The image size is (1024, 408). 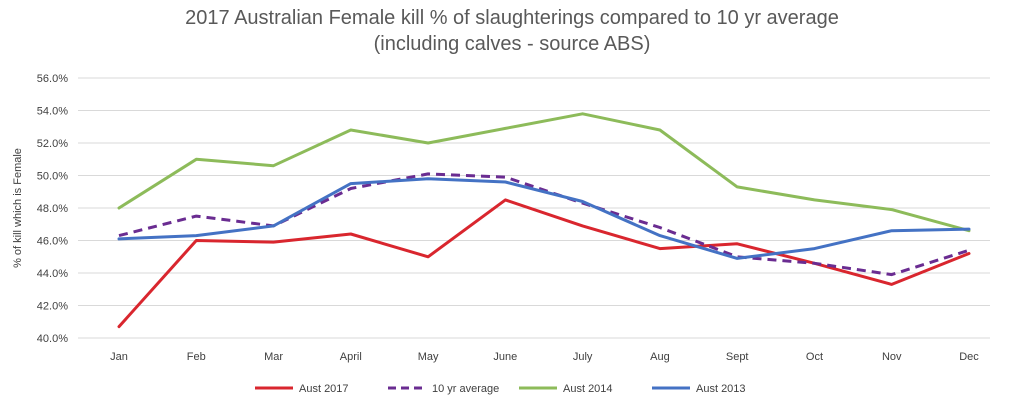 What do you see at coordinates (324, 389) in the screenshot?
I see `legend-label: Aust 2017` at bounding box center [324, 389].